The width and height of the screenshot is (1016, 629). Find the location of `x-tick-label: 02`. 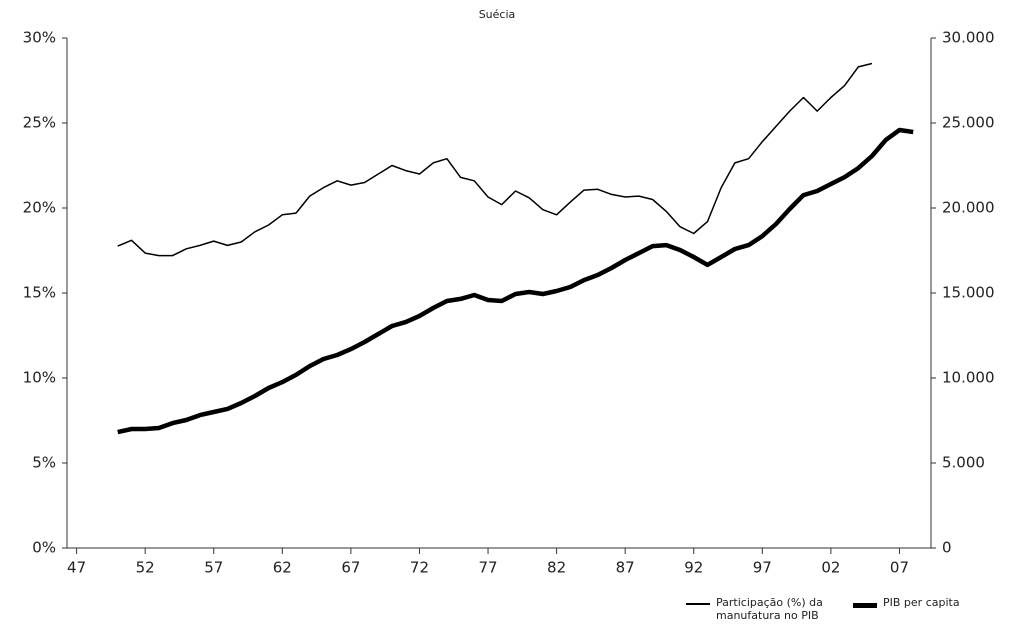

x-tick-label: 02 is located at coordinates (830, 568).